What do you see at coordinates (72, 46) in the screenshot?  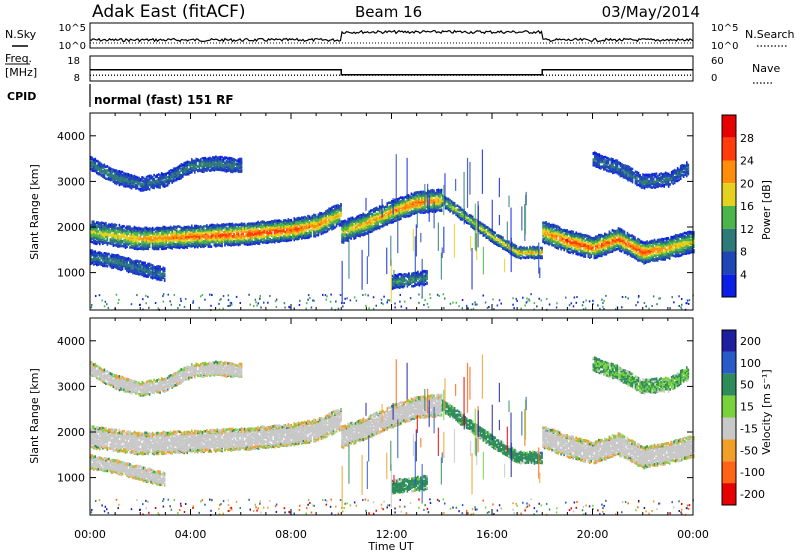 I see `noise-left-tick-bottom: 10^0` at bounding box center [72, 46].